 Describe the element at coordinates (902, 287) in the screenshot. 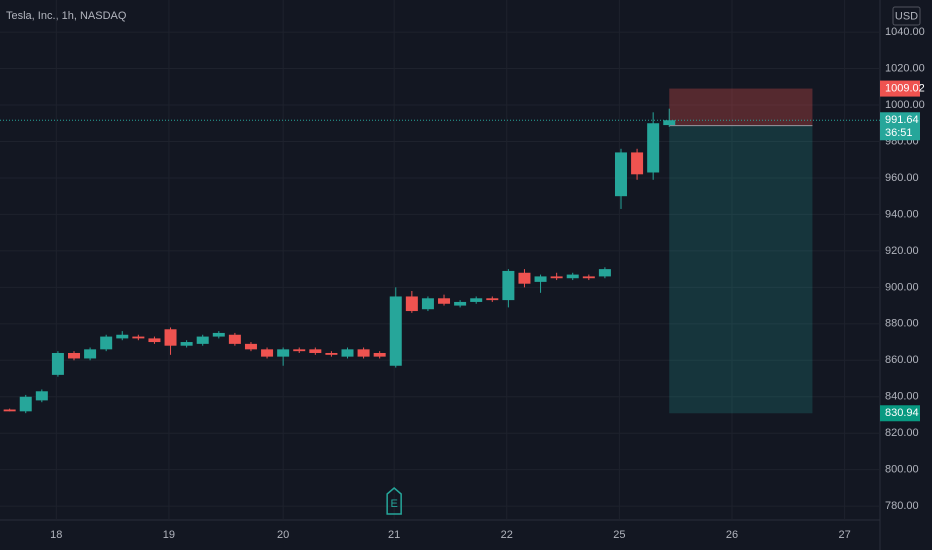

I see `y-tick-label: 900.00` at that location.